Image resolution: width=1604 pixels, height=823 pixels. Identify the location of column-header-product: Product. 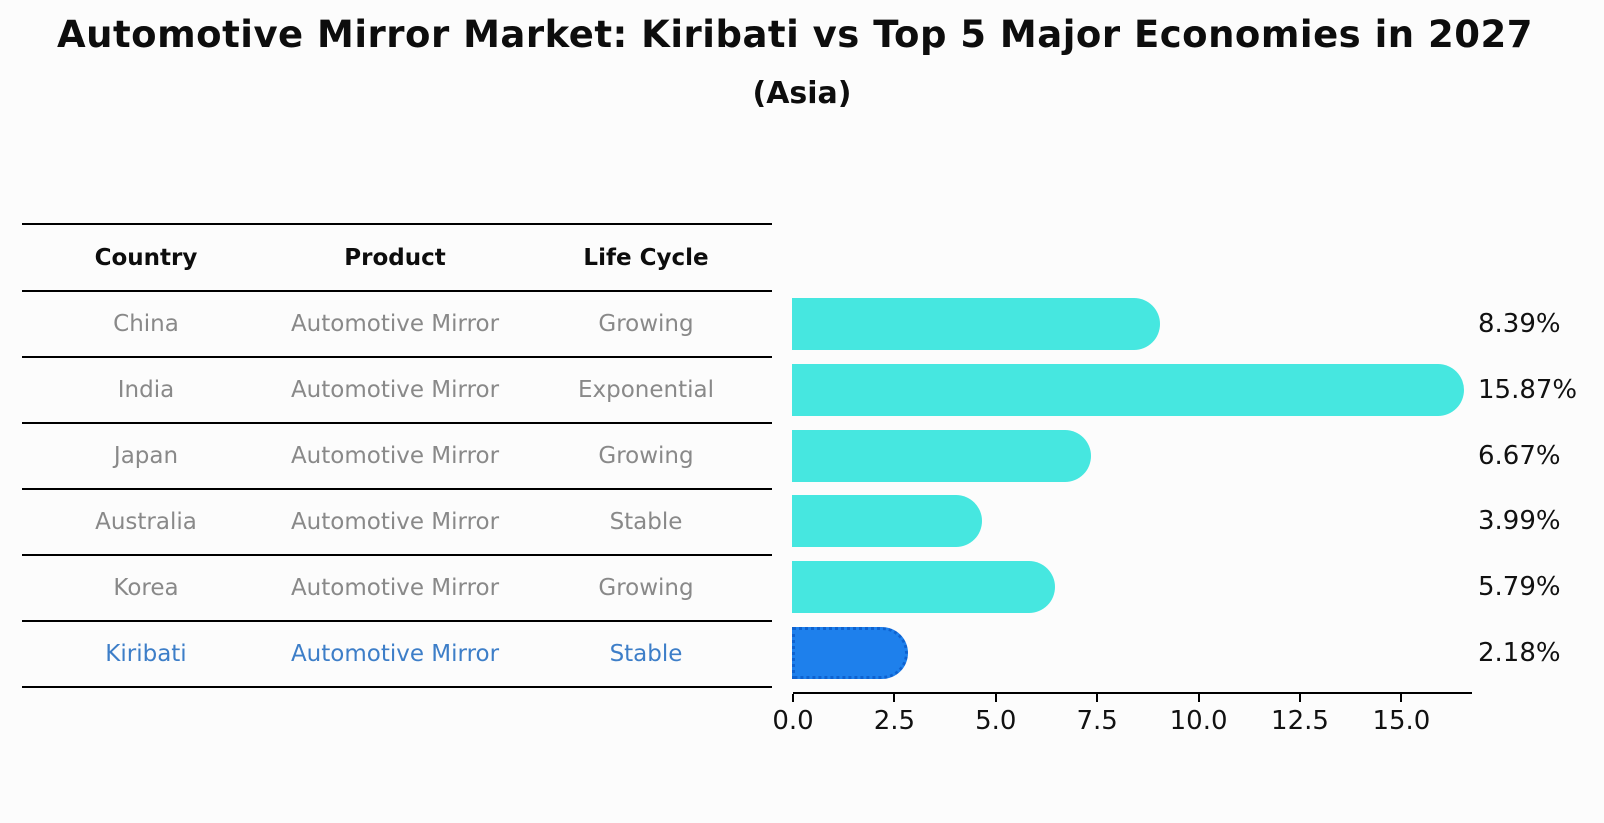
(395, 257).